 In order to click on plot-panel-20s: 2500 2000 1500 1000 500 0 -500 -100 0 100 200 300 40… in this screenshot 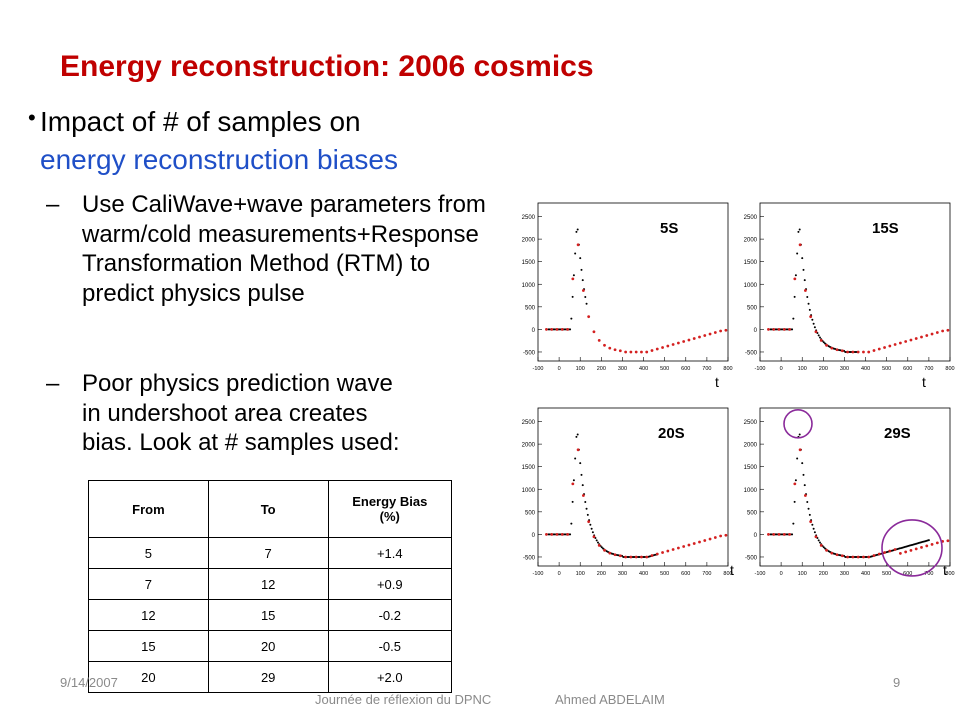, I will do `click(627, 492)`.